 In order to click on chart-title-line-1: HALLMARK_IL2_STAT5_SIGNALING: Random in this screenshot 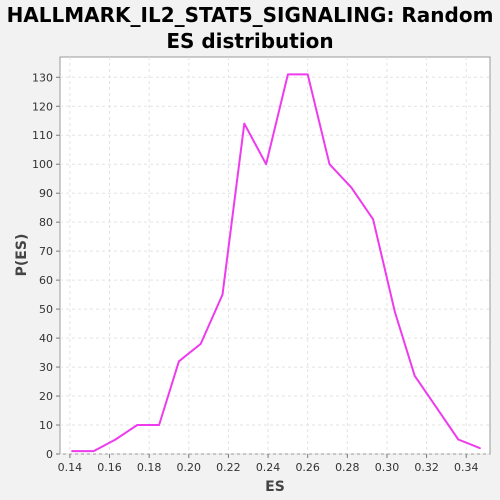, I will do `click(250, 15)`.